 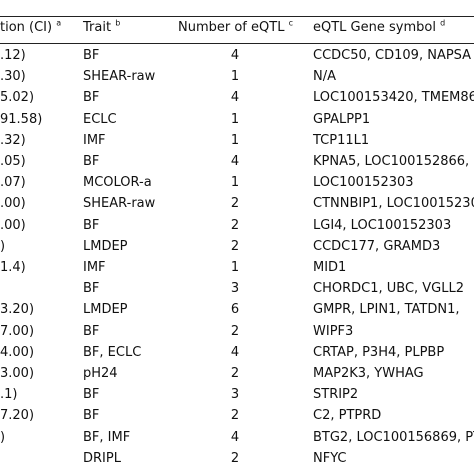 What do you see at coordinates (102, 458) in the screenshot?
I see `cell-trait: DRIPL` at bounding box center [102, 458].